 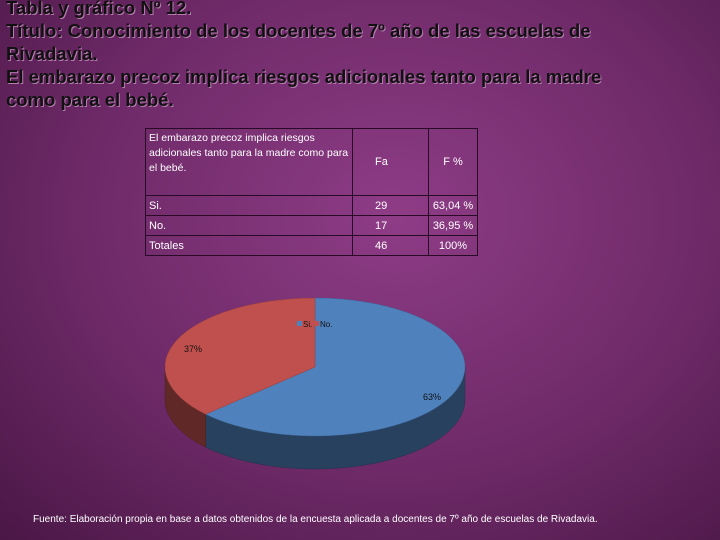 I want to click on row-label: Si., so click(x=249, y=205).